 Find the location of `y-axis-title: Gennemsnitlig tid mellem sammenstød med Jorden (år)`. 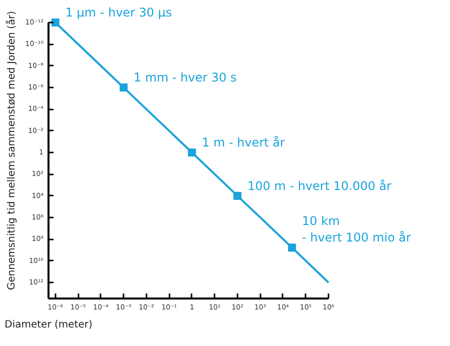

y-axis-title: Gennemsnitlig tid mellem sammenstød med Jorden (år) is located at coordinates (11, 150).